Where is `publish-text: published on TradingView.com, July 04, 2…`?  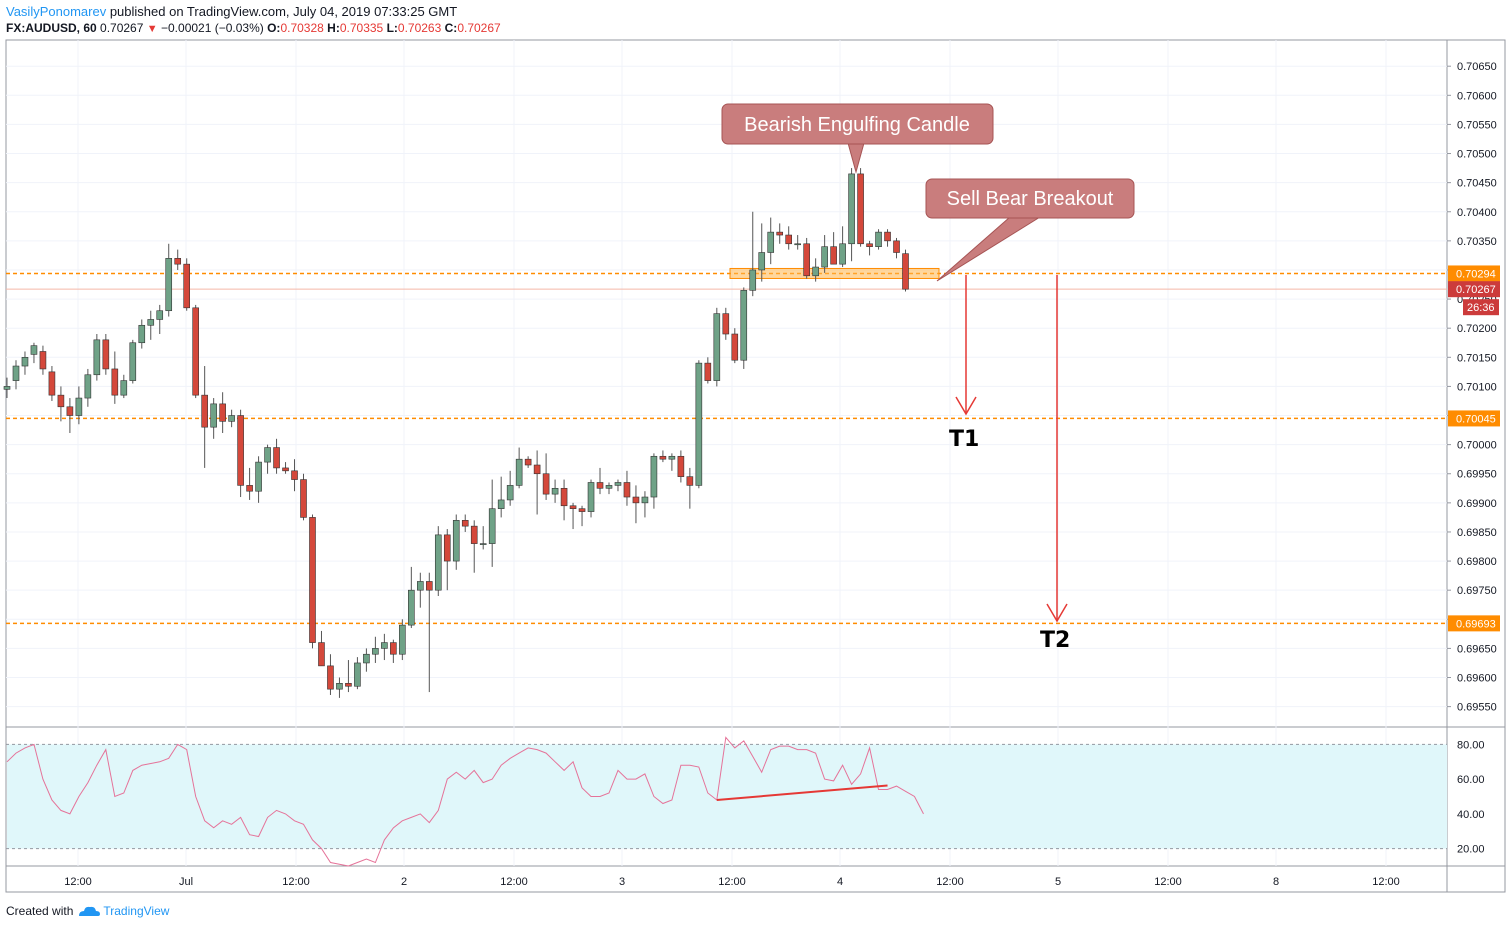 publish-text: published on TradingView.com, July 04, 2… is located at coordinates (283, 11).